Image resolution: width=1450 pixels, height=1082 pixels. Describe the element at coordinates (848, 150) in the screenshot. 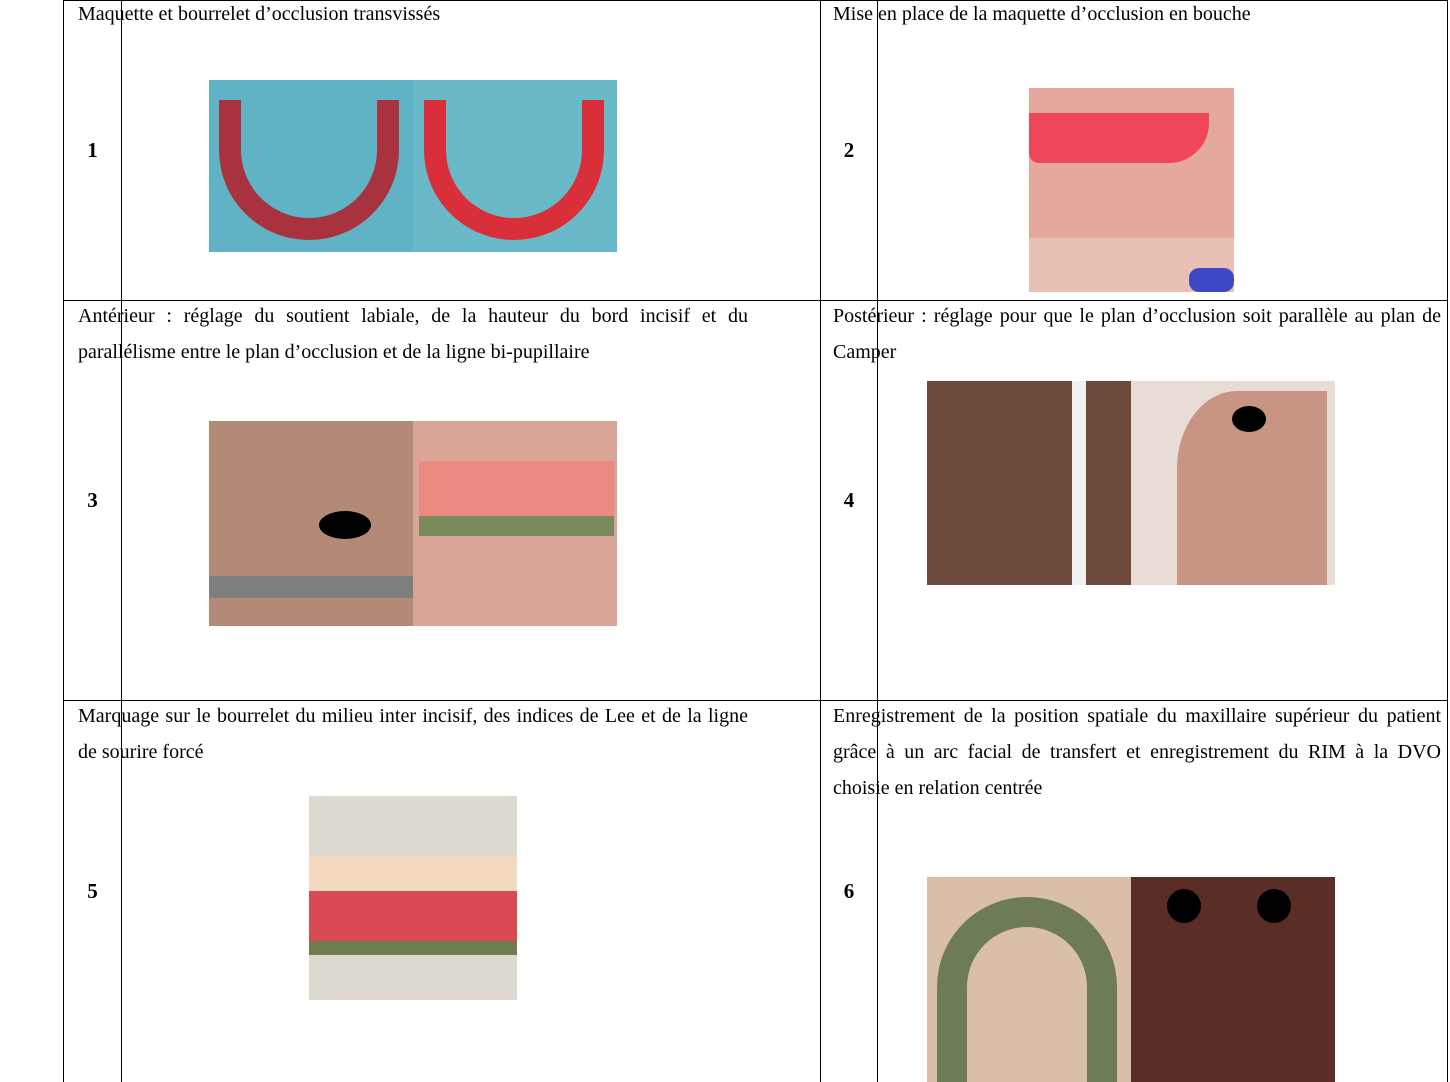

I see `row-number: 2` at that location.